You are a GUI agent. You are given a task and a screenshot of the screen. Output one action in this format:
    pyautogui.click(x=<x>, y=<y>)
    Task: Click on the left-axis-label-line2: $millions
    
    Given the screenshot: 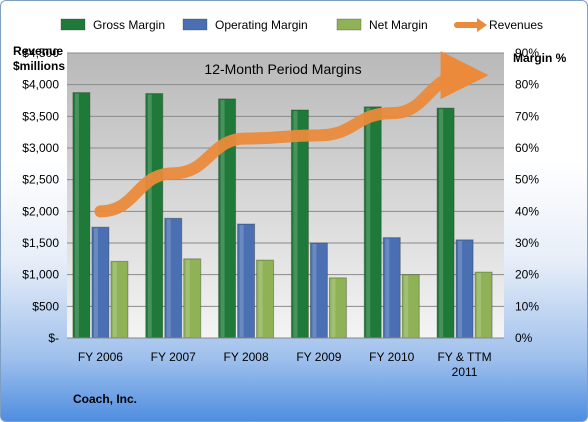 What is the action you would take?
    pyautogui.click(x=39, y=66)
    